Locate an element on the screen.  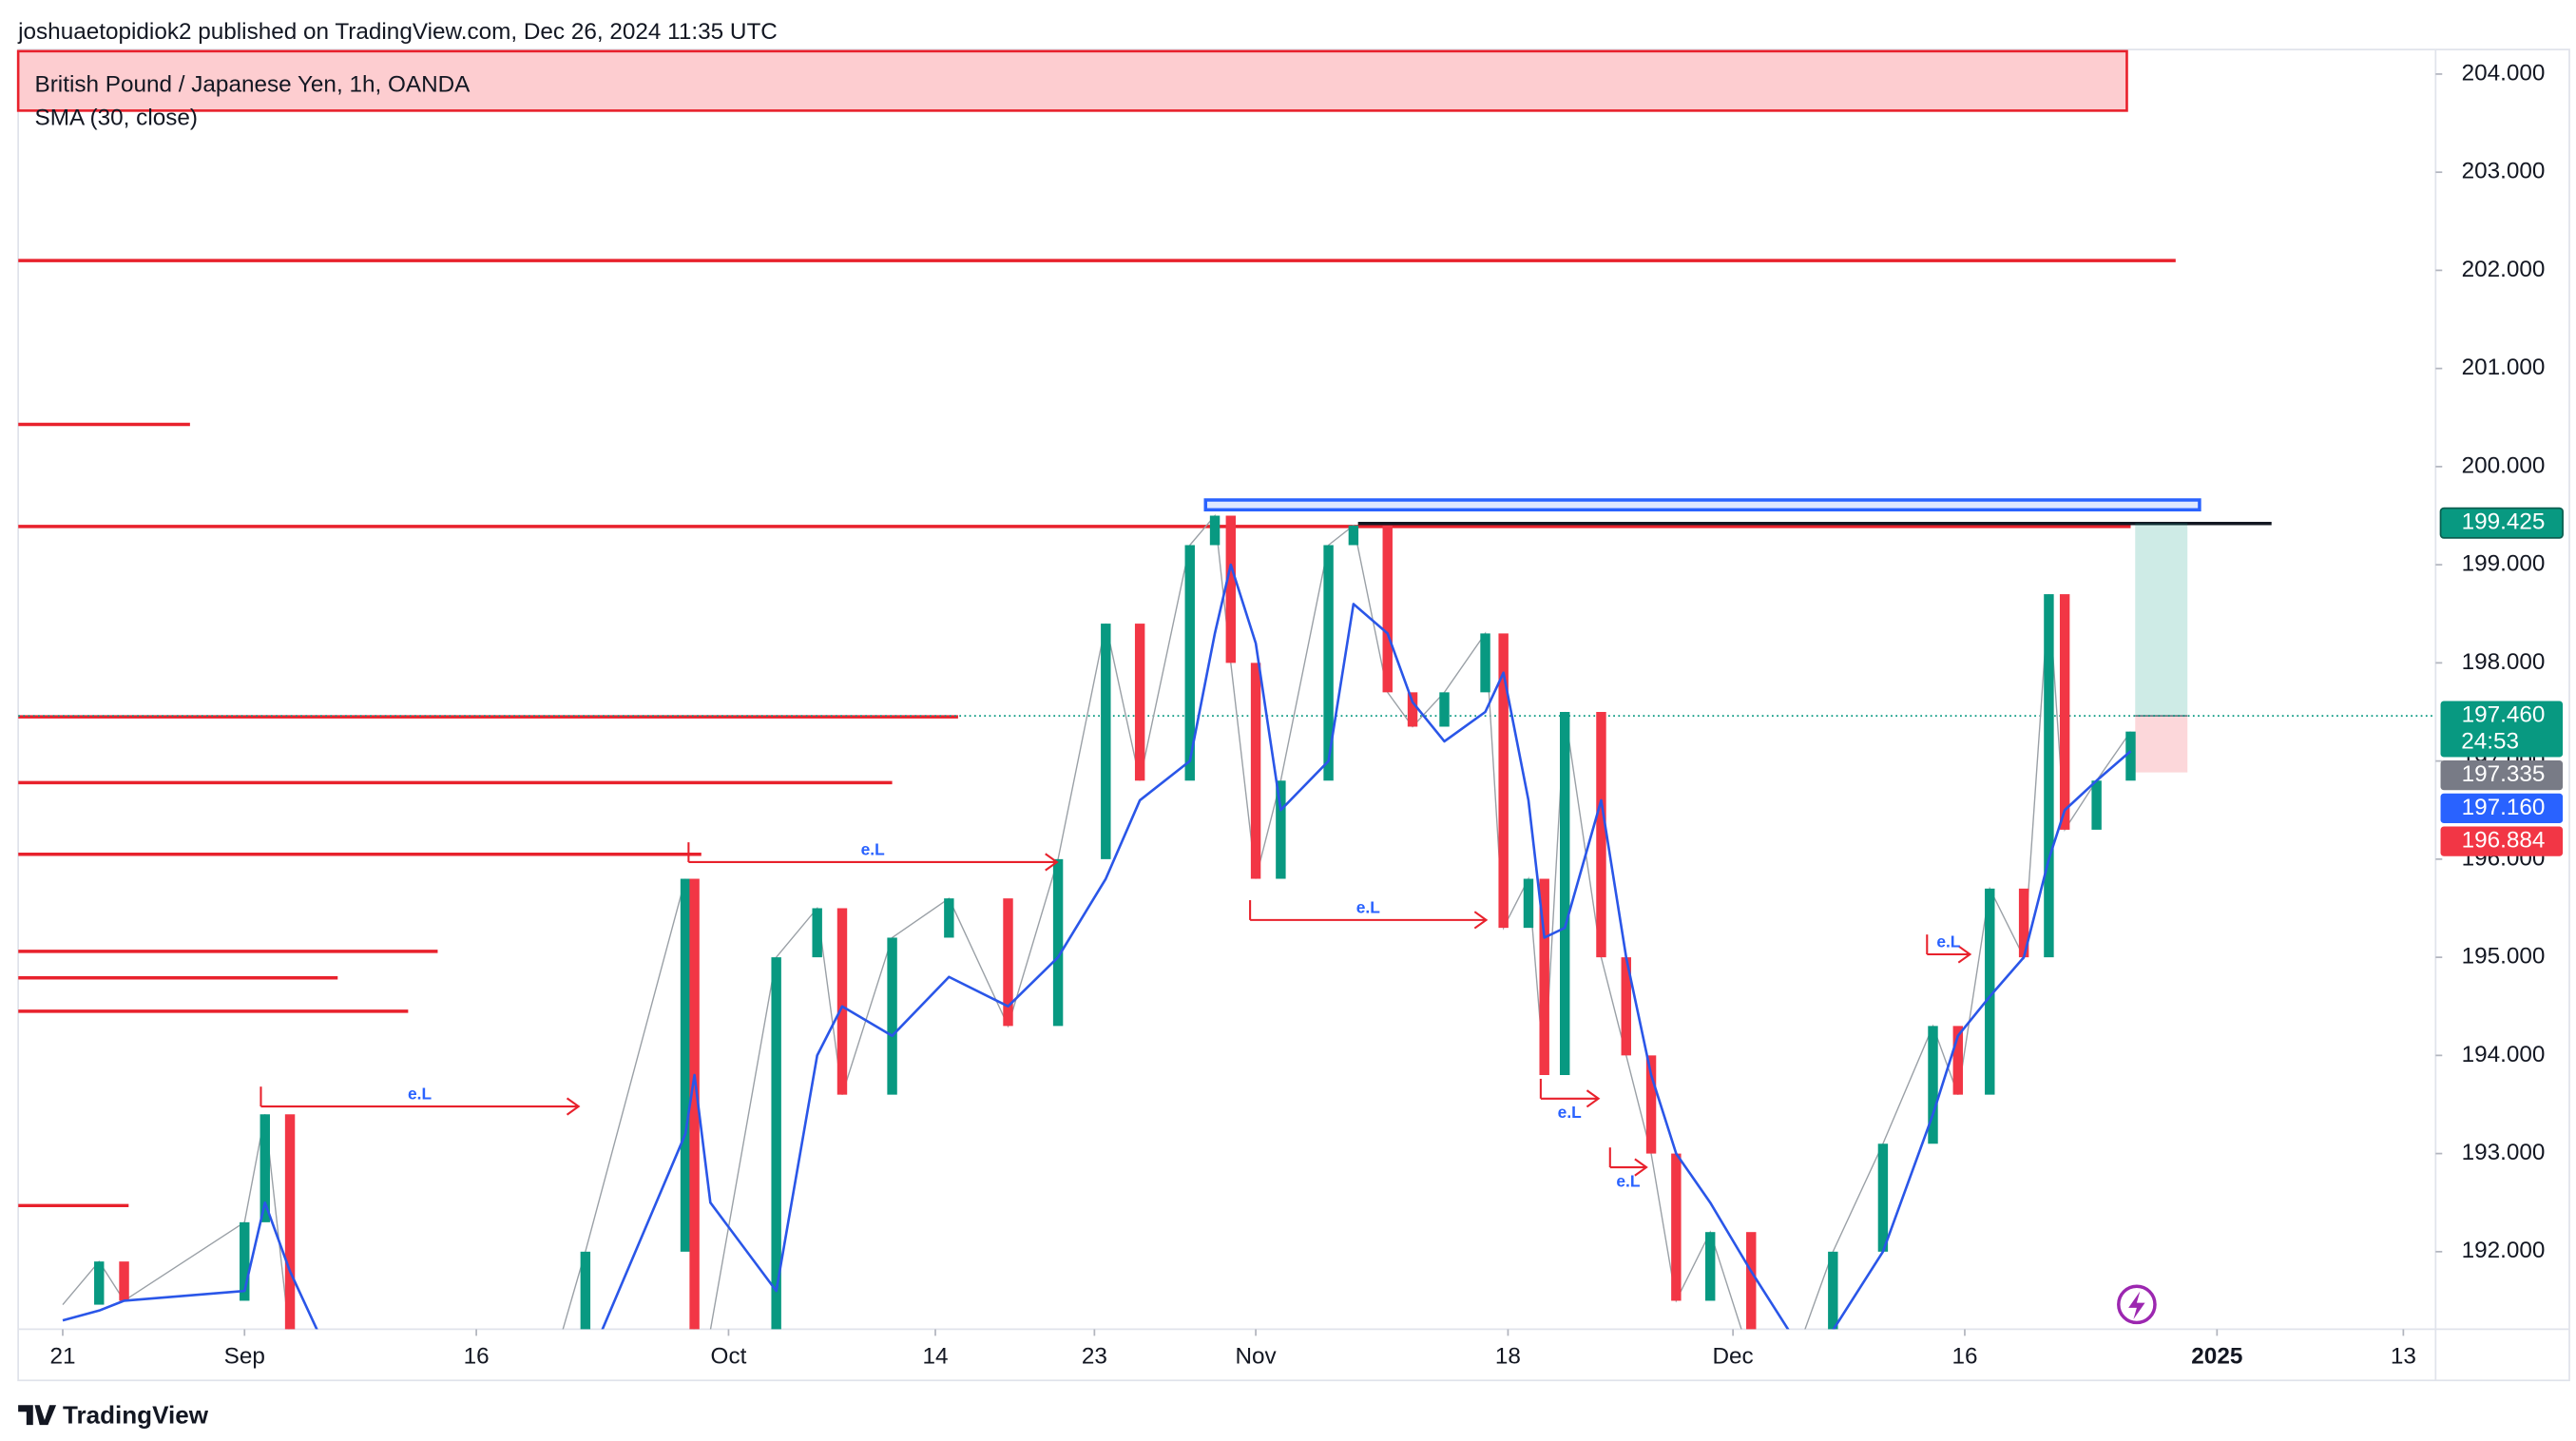
price-label: 199.425 is located at coordinates (2501, 523).